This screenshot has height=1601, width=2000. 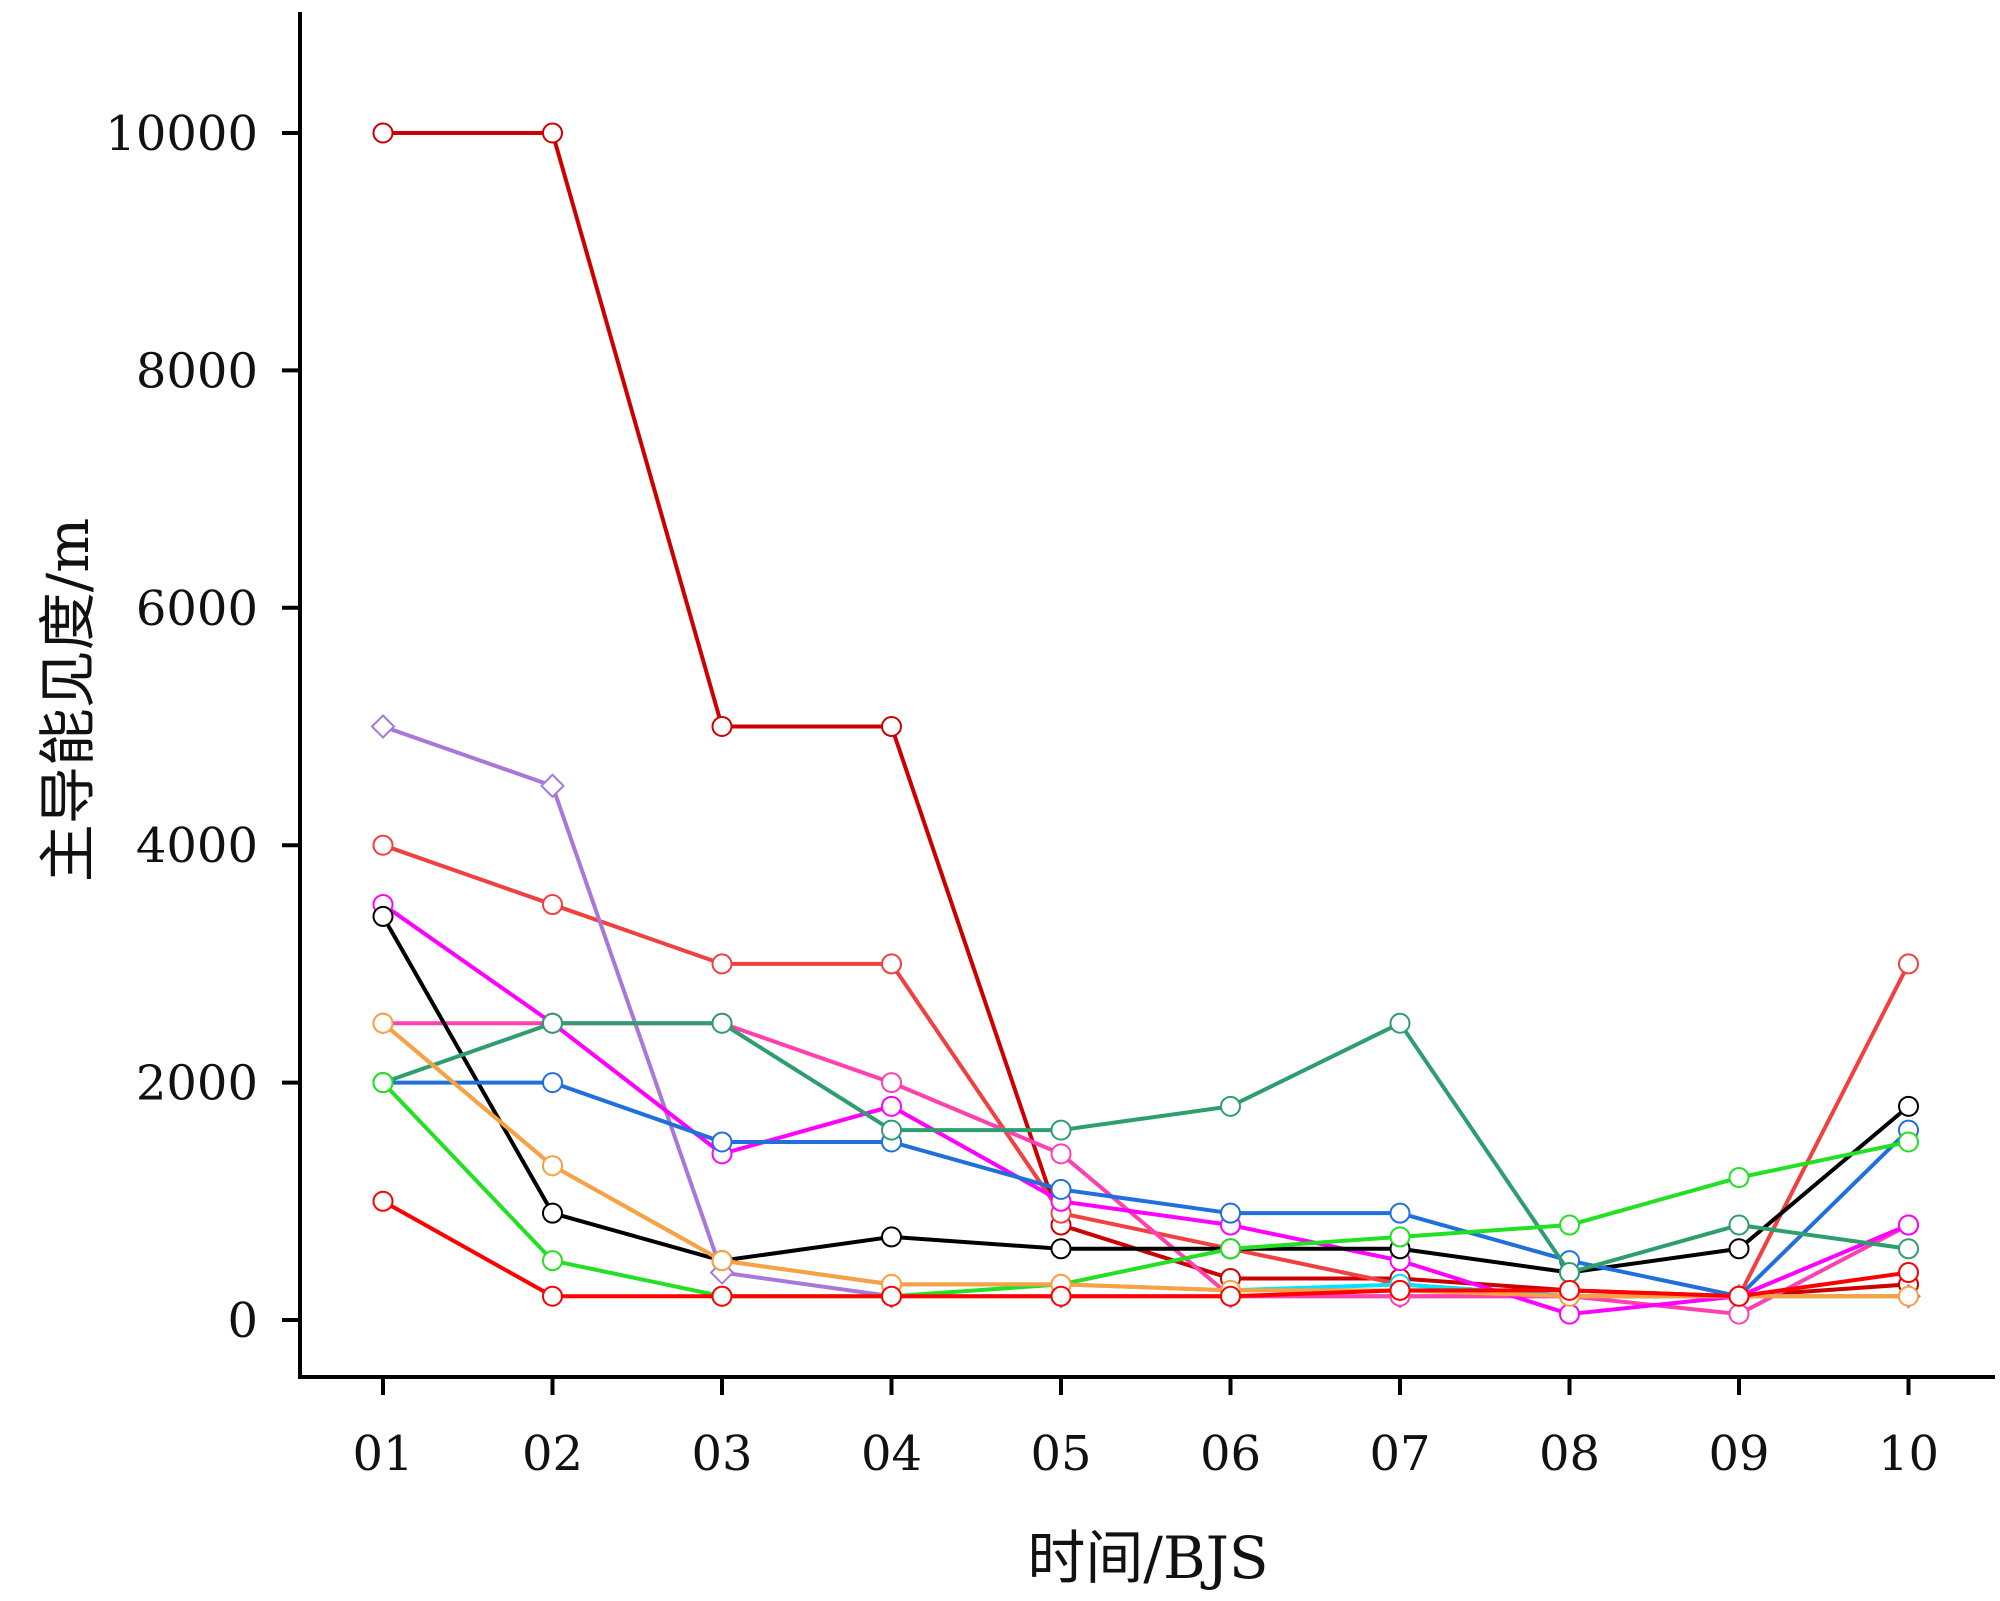 What do you see at coordinates (1908, 1454) in the screenshot?
I see `x-tick-label: 10` at bounding box center [1908, 1454].